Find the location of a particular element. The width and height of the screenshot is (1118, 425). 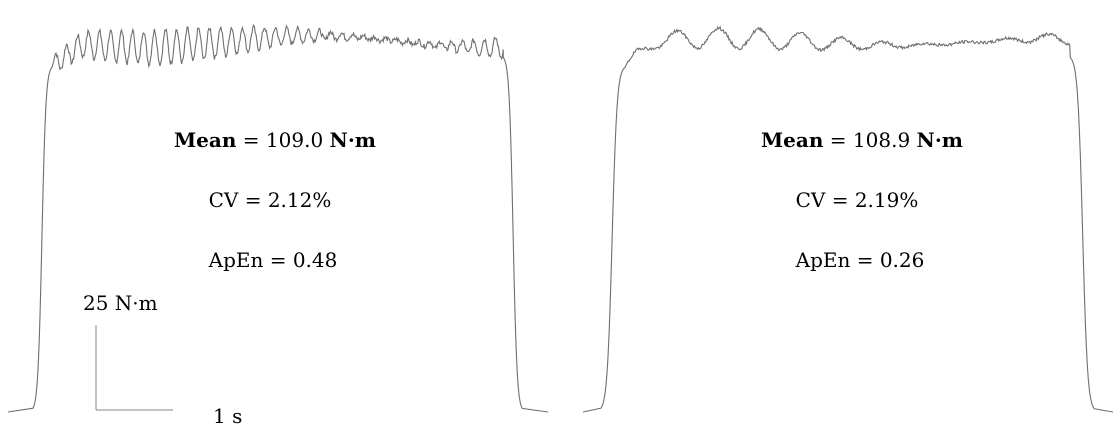

mean-annotation-right: Mean = 108.9 N·m is located at coordinates (862, 140).